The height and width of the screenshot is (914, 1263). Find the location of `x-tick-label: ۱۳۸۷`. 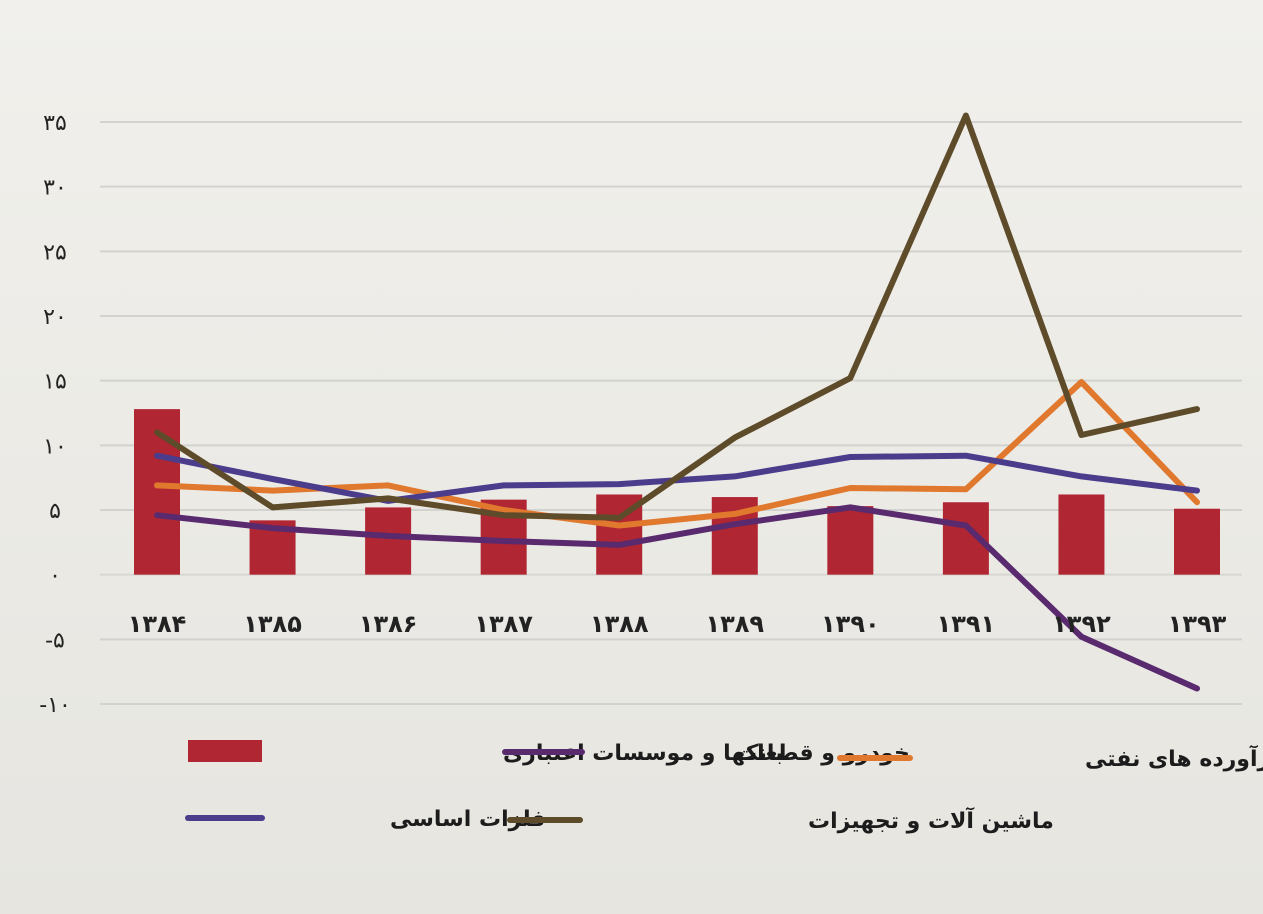

x-tick-label: ۱۳۸۷ is located at coordinates (503, 624).